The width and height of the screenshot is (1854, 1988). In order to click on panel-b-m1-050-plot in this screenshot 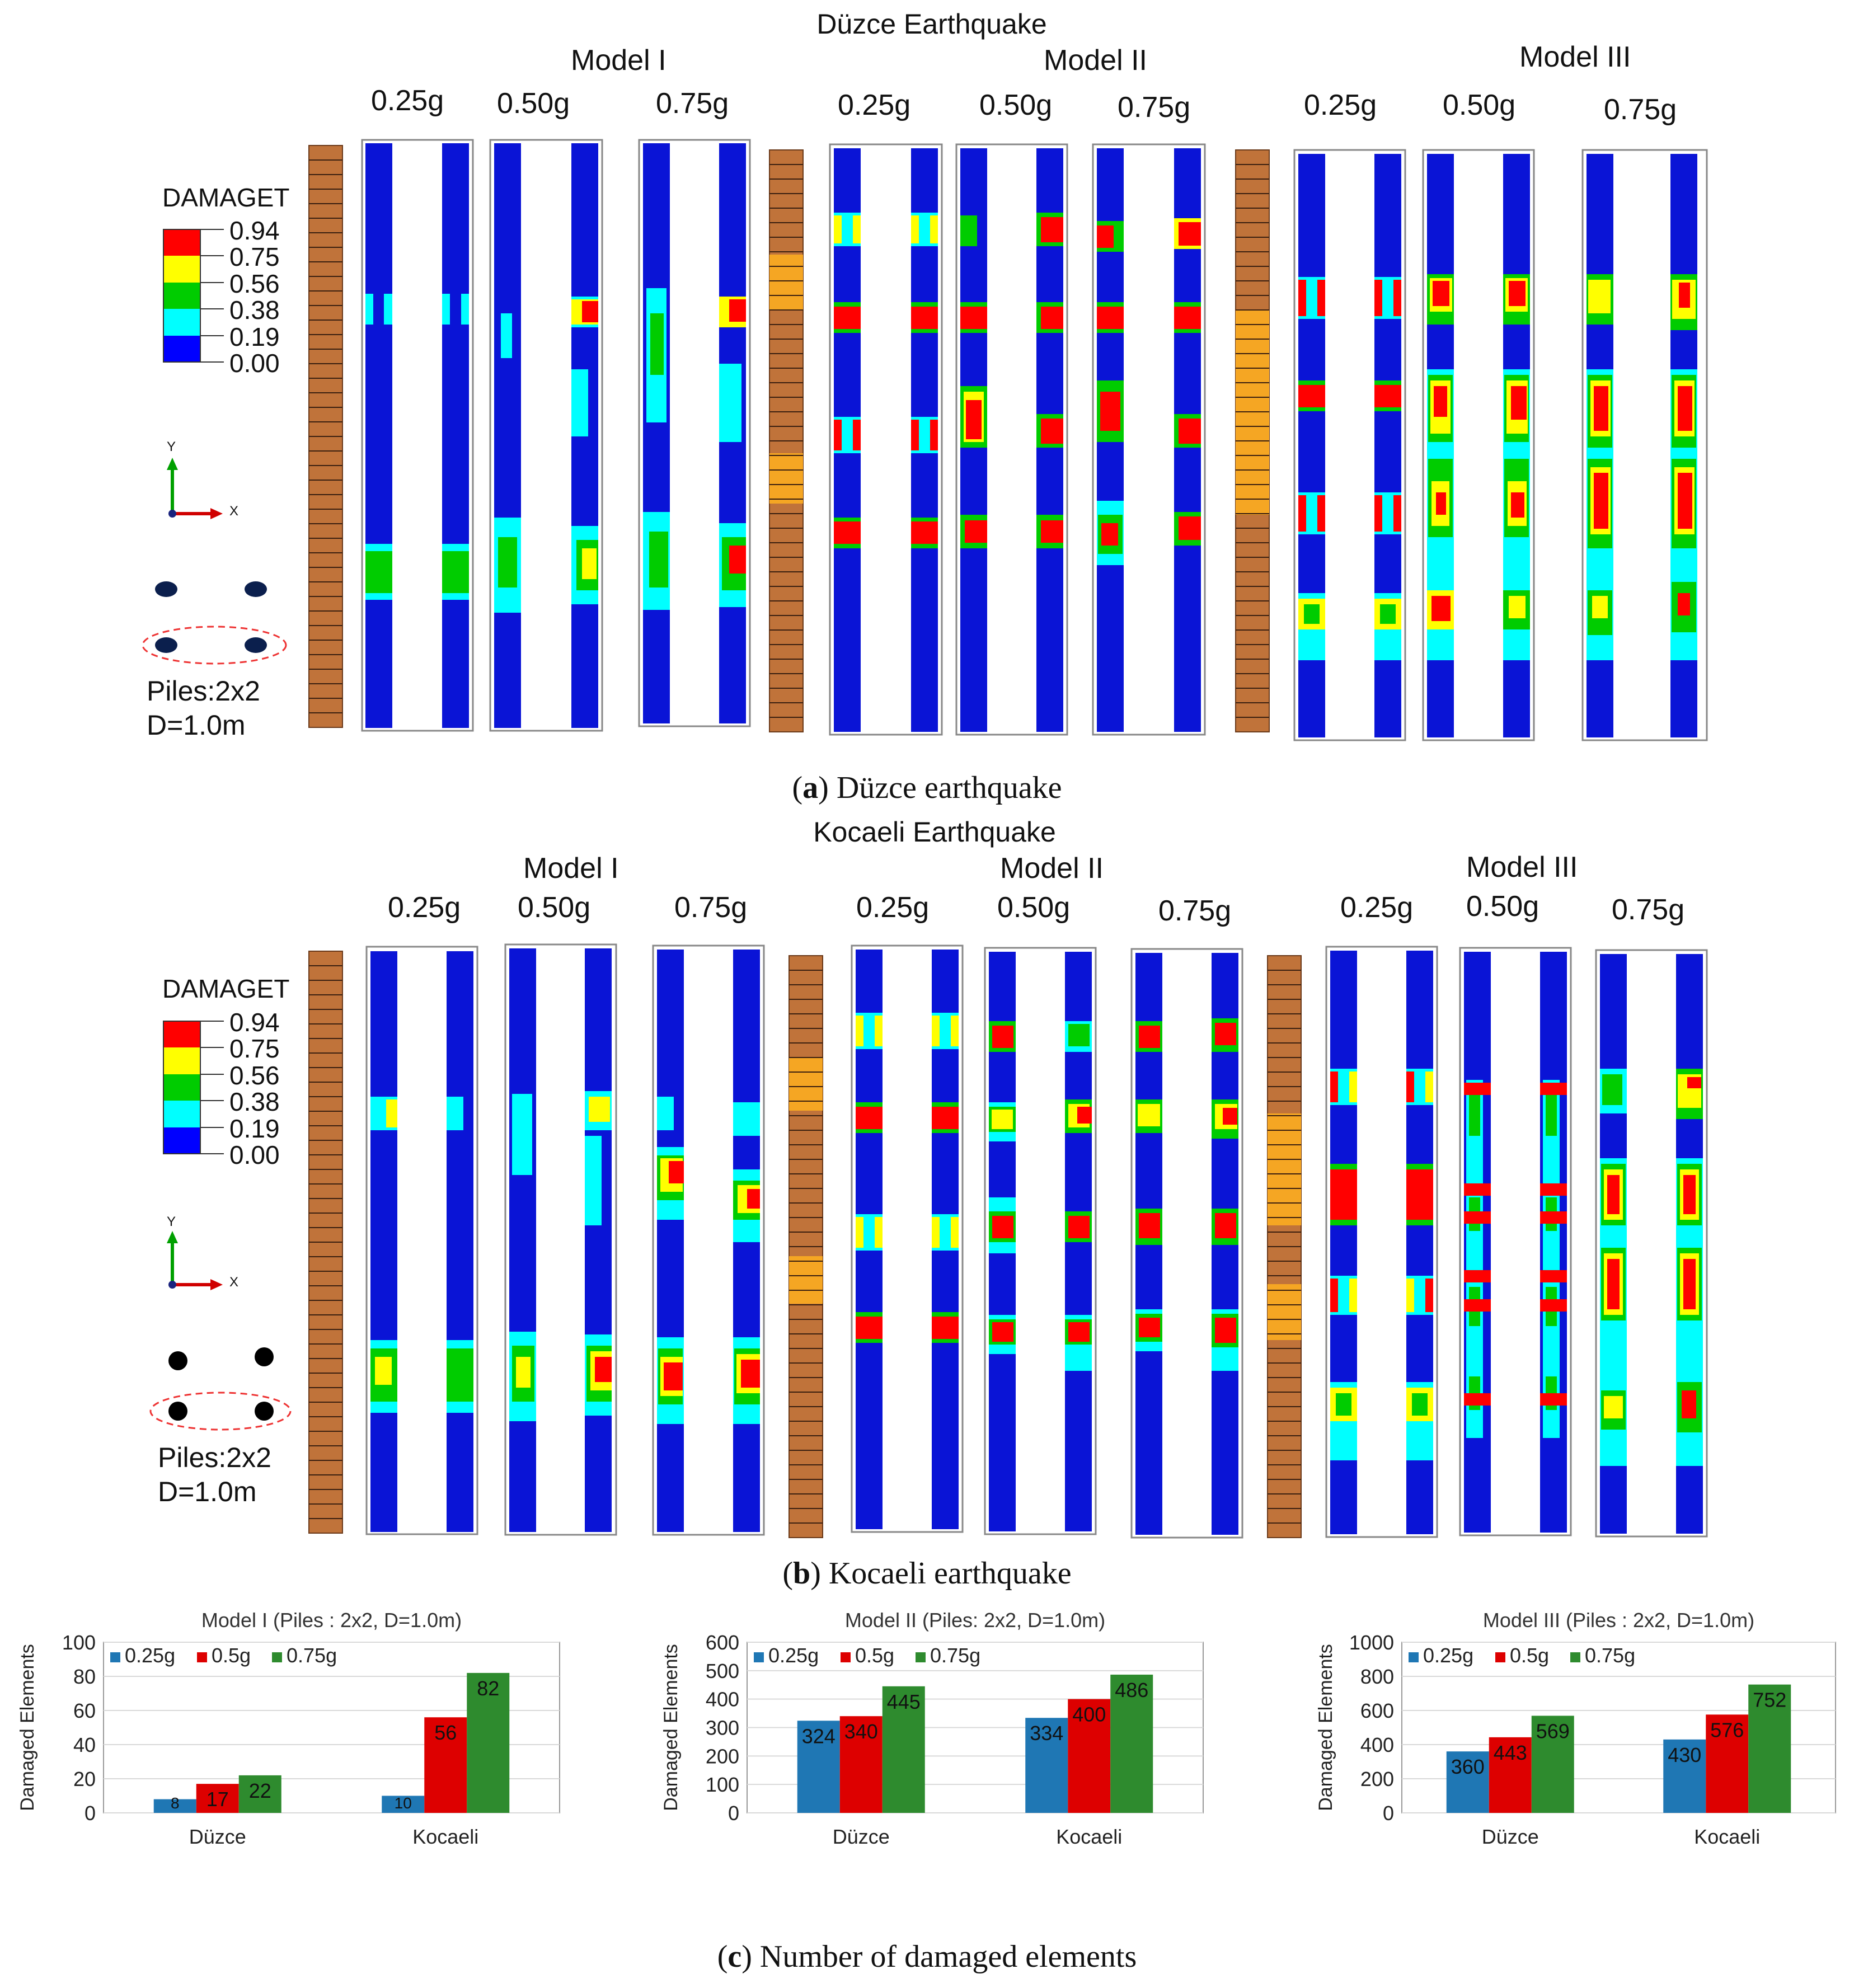, I will do `click(560, 1239)`.